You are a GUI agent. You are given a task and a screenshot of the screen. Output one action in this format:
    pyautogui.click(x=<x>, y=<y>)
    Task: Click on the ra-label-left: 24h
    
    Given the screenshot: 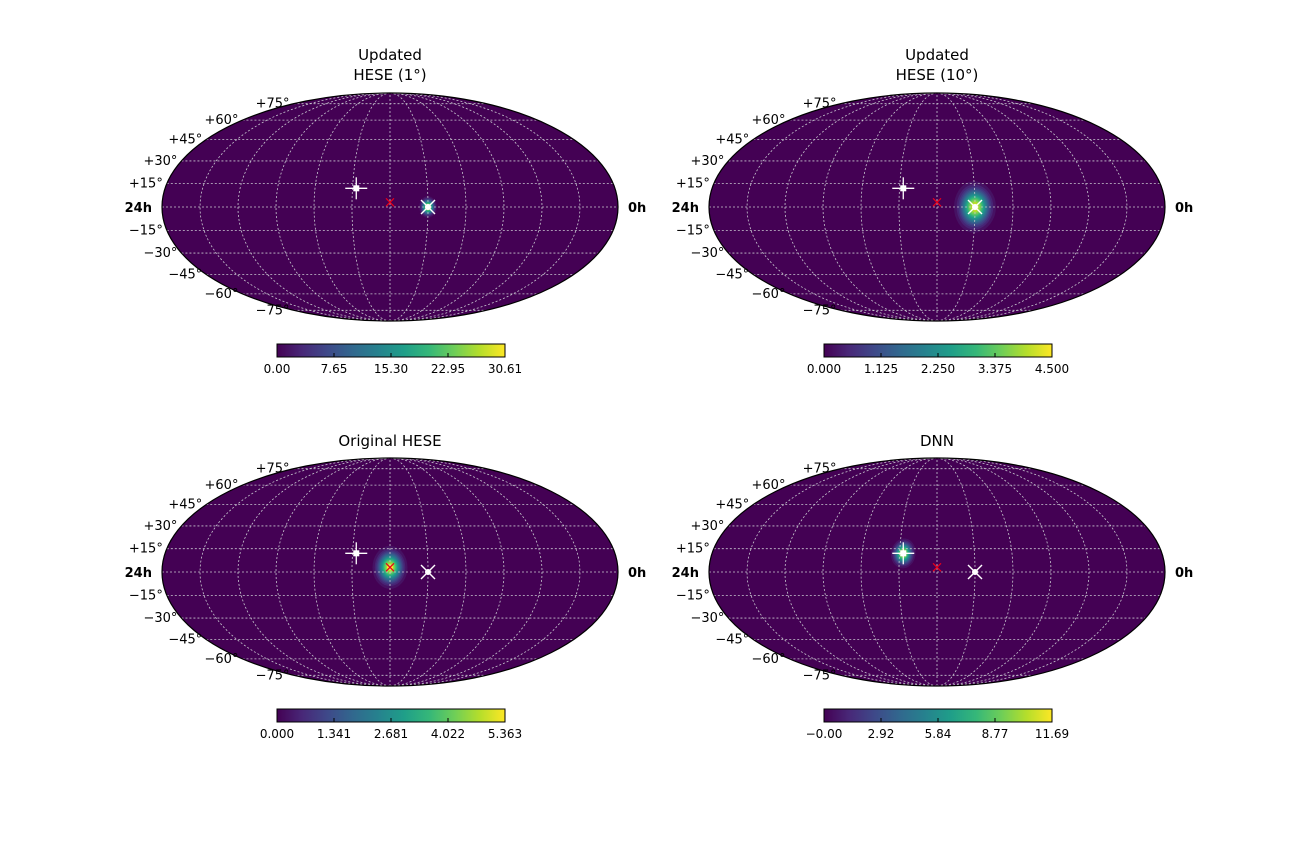 What is the action you would take?
    pyautogui.click(x=685, y=573)
    